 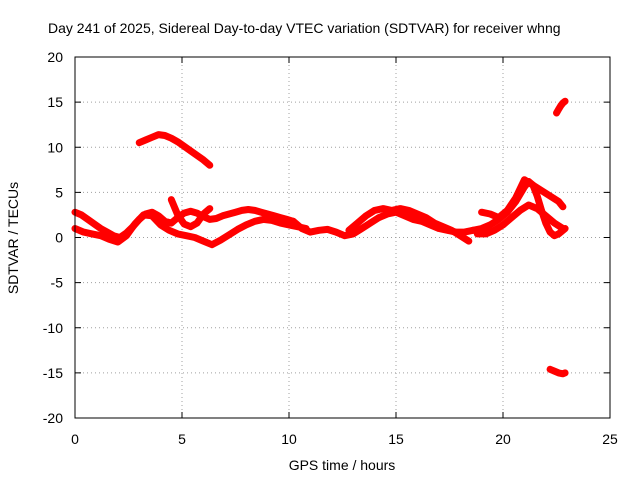 I want to click on y-tick-label: 20, so click(x=55, y=57).